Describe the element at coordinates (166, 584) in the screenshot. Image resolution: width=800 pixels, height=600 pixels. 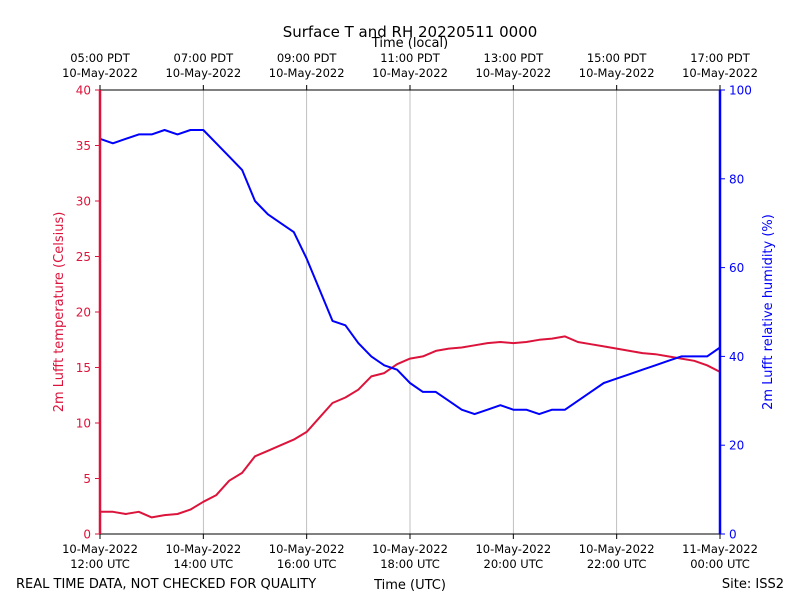
I see `quality-note: REAL TIME DATA, NOT CHECKED FOR QUALITY` at that location.